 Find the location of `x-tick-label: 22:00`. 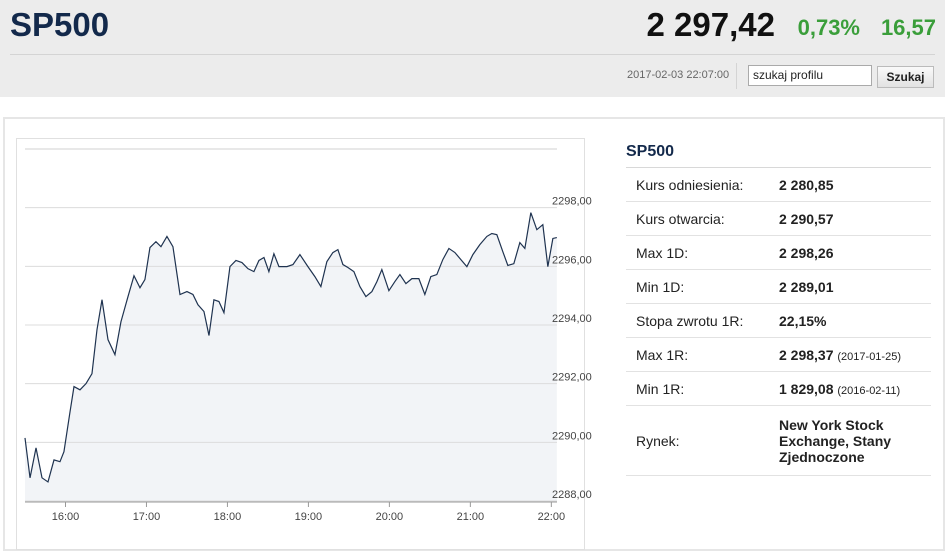

x-tick-label: 22:00 is located at coordinates (552, 517).